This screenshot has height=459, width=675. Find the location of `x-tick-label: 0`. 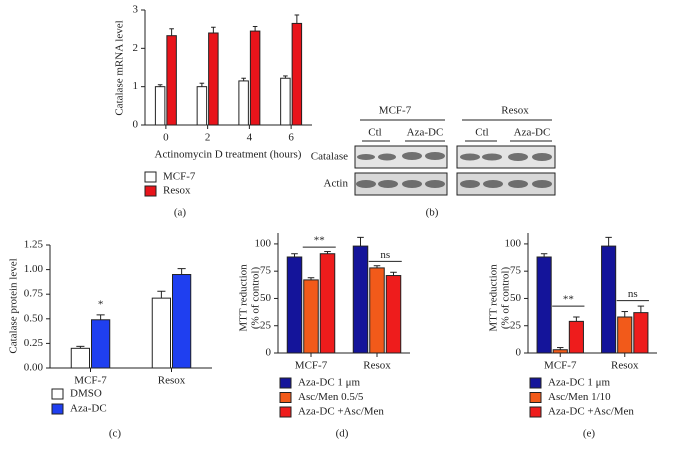

x-tick-label: 0 is located at coordinates (166, 138).